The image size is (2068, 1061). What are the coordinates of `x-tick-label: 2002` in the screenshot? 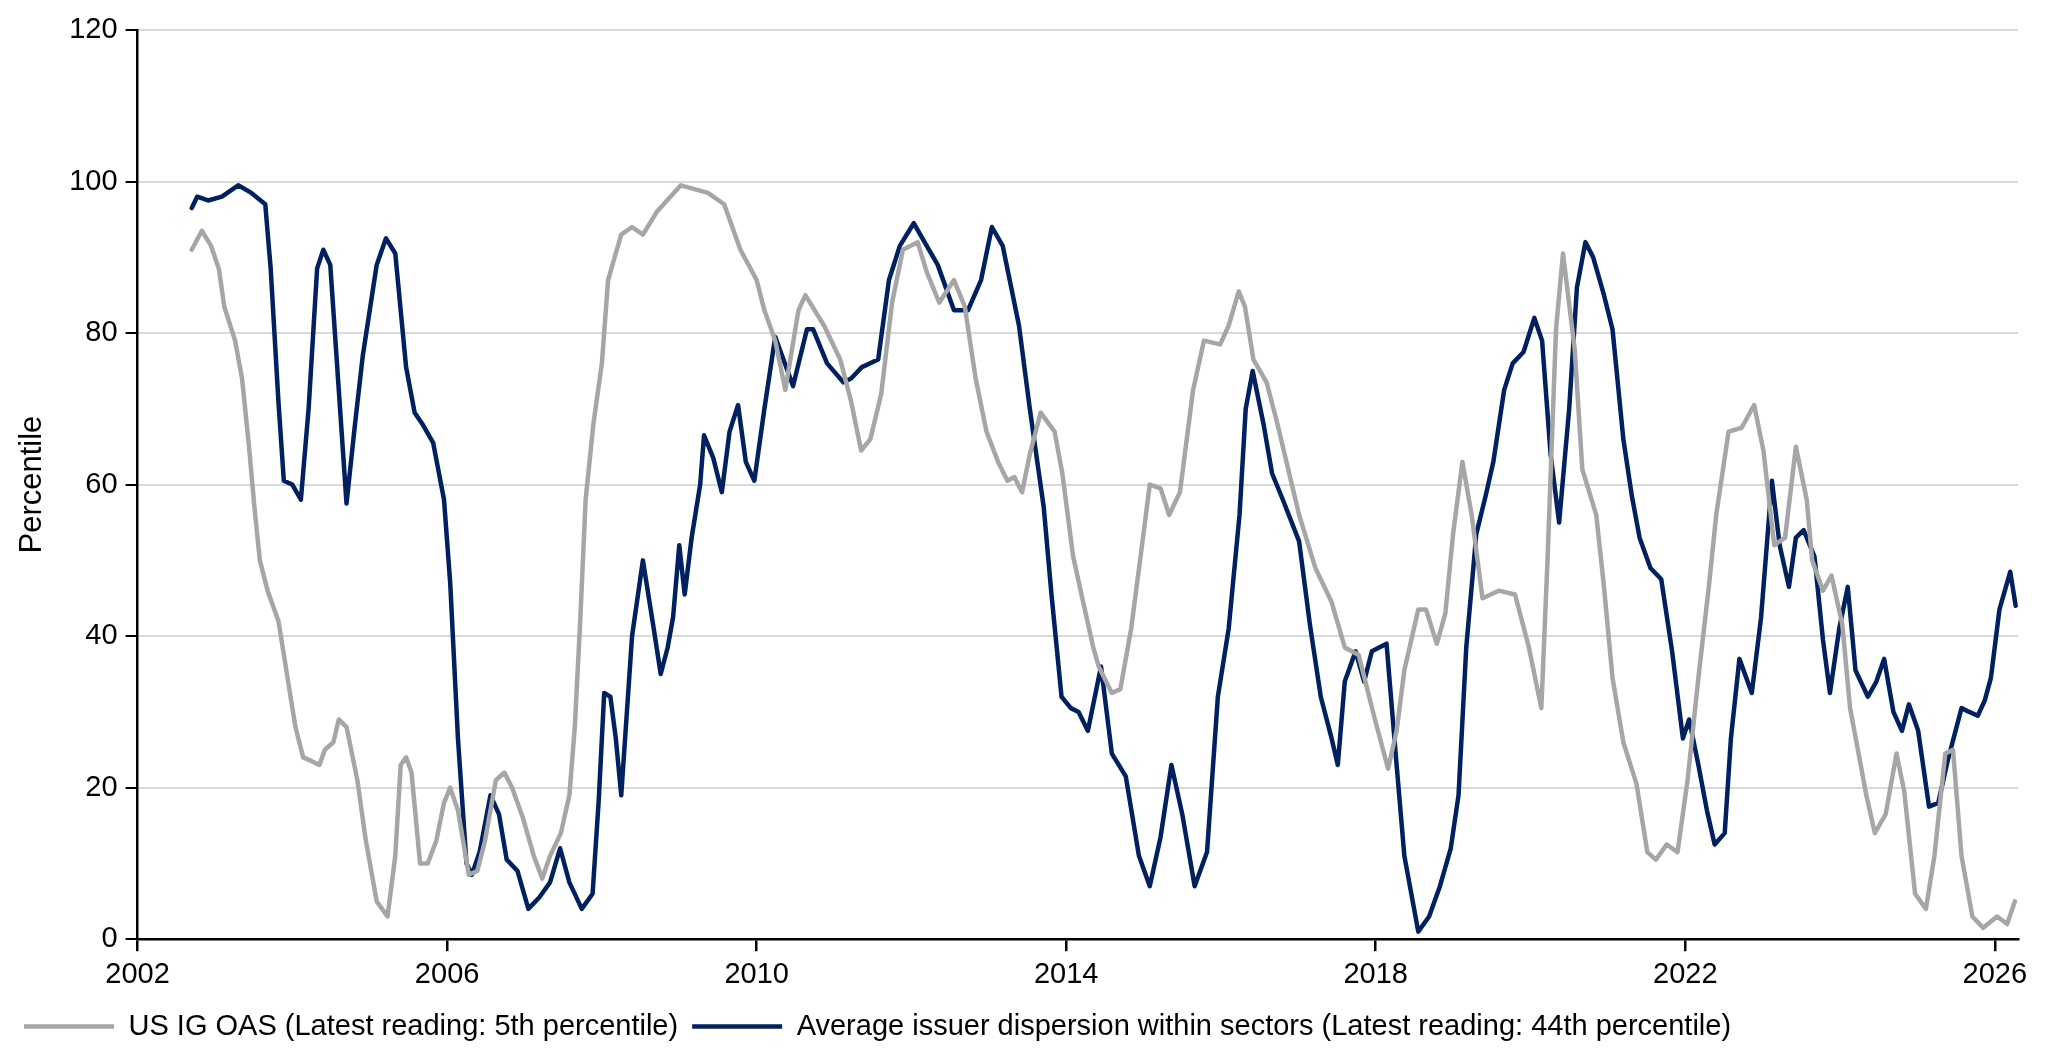 It's located at (137, 972).